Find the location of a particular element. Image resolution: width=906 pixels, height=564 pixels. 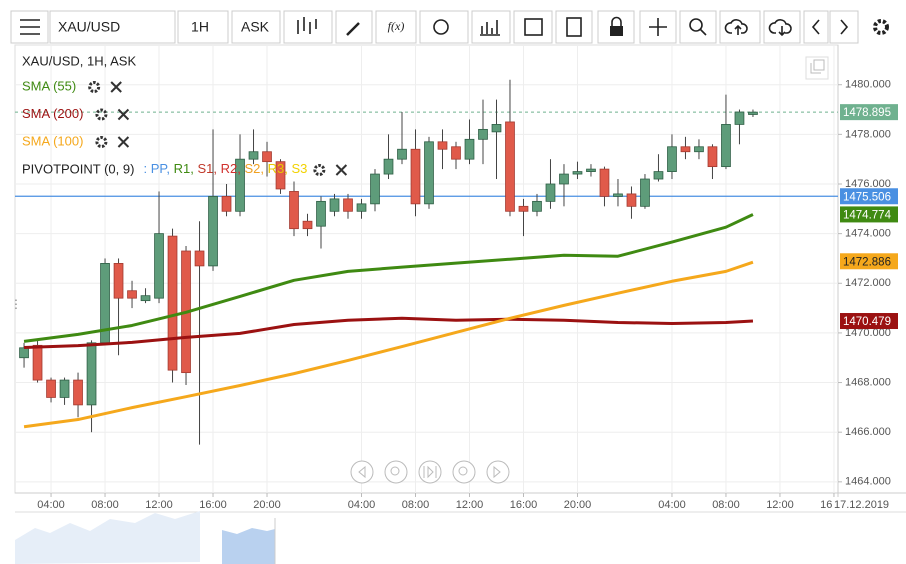

zoom-icon is located at coordinates (696, 25).